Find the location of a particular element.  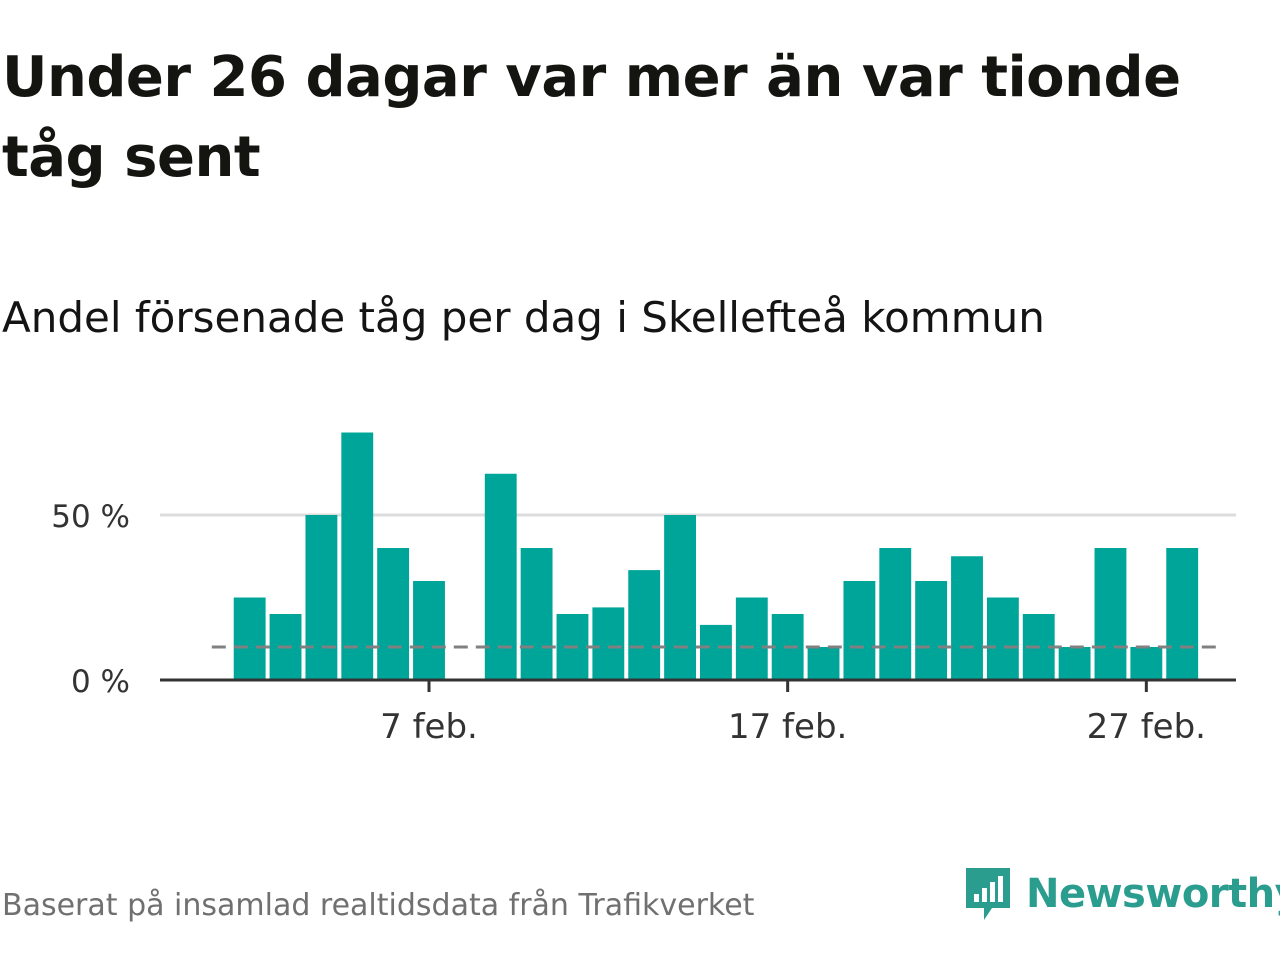

brand-name: Newsworthy is located at coordinates (1153, 894).